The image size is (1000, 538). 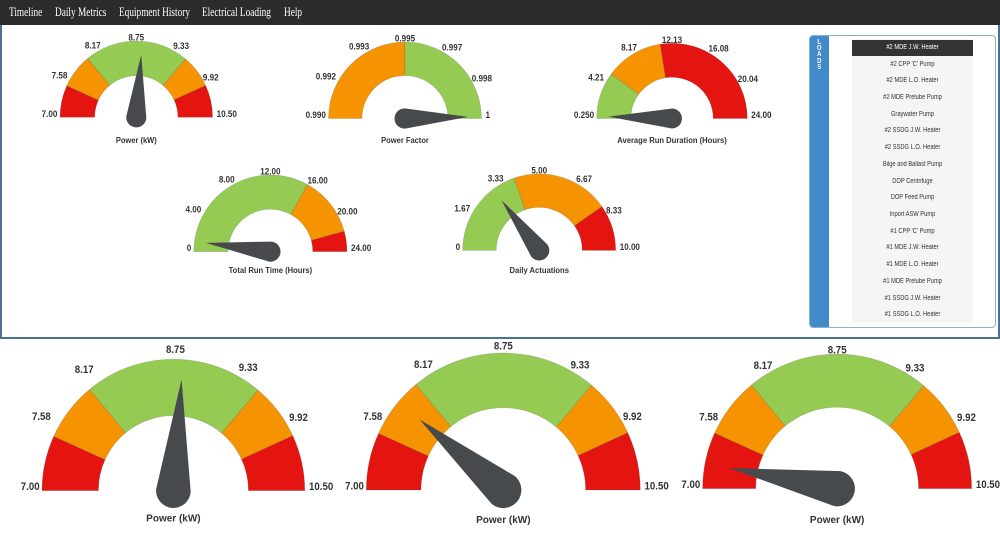 What do you see at coordinates (452, 47) in the screenshot?
I see `svg-text: 0.997` at bounding box center [452, 47].